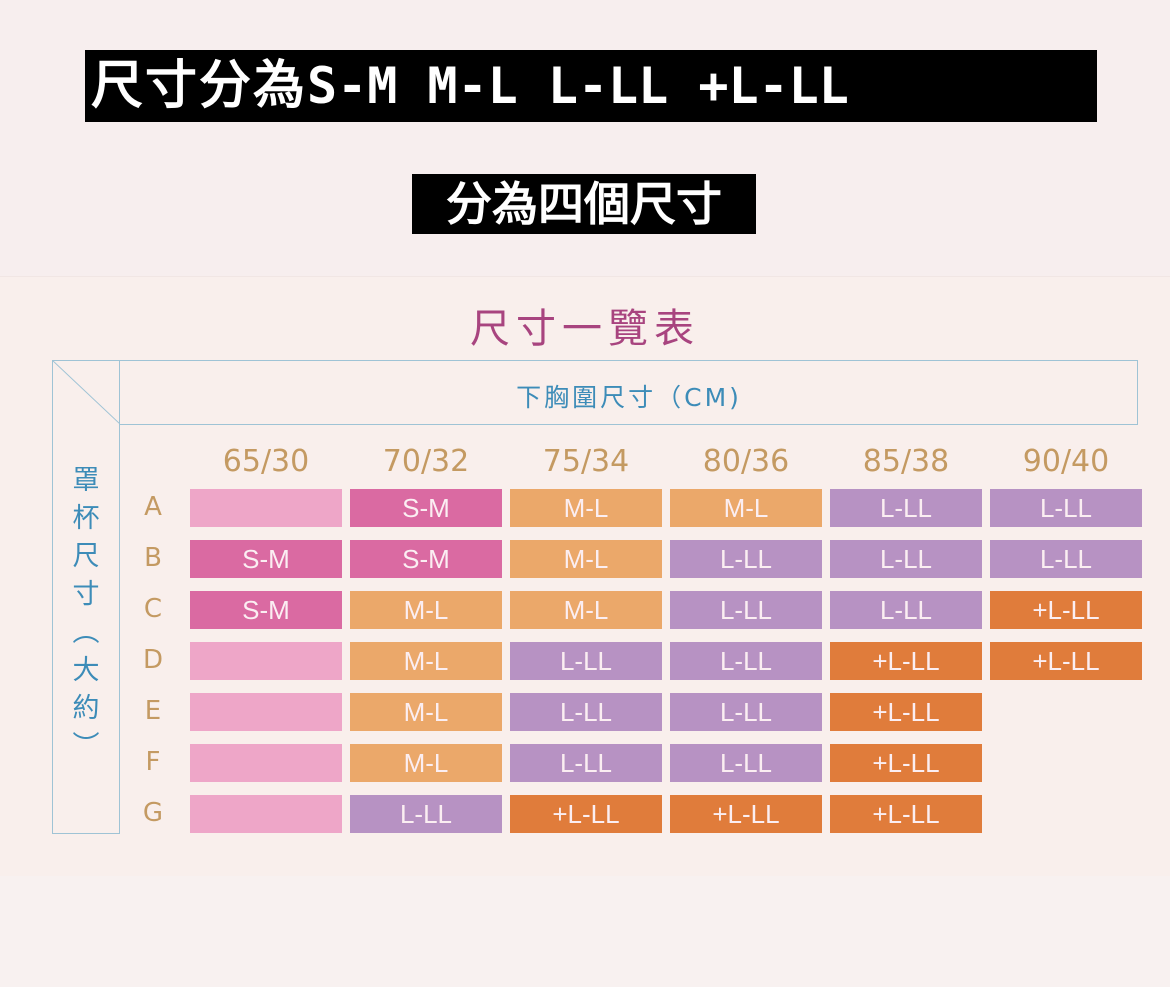 The image size is (1170, 987). Describe the element at coordinates (153, 813) in the screenshot. I see `cup-row-header: G` at that location.